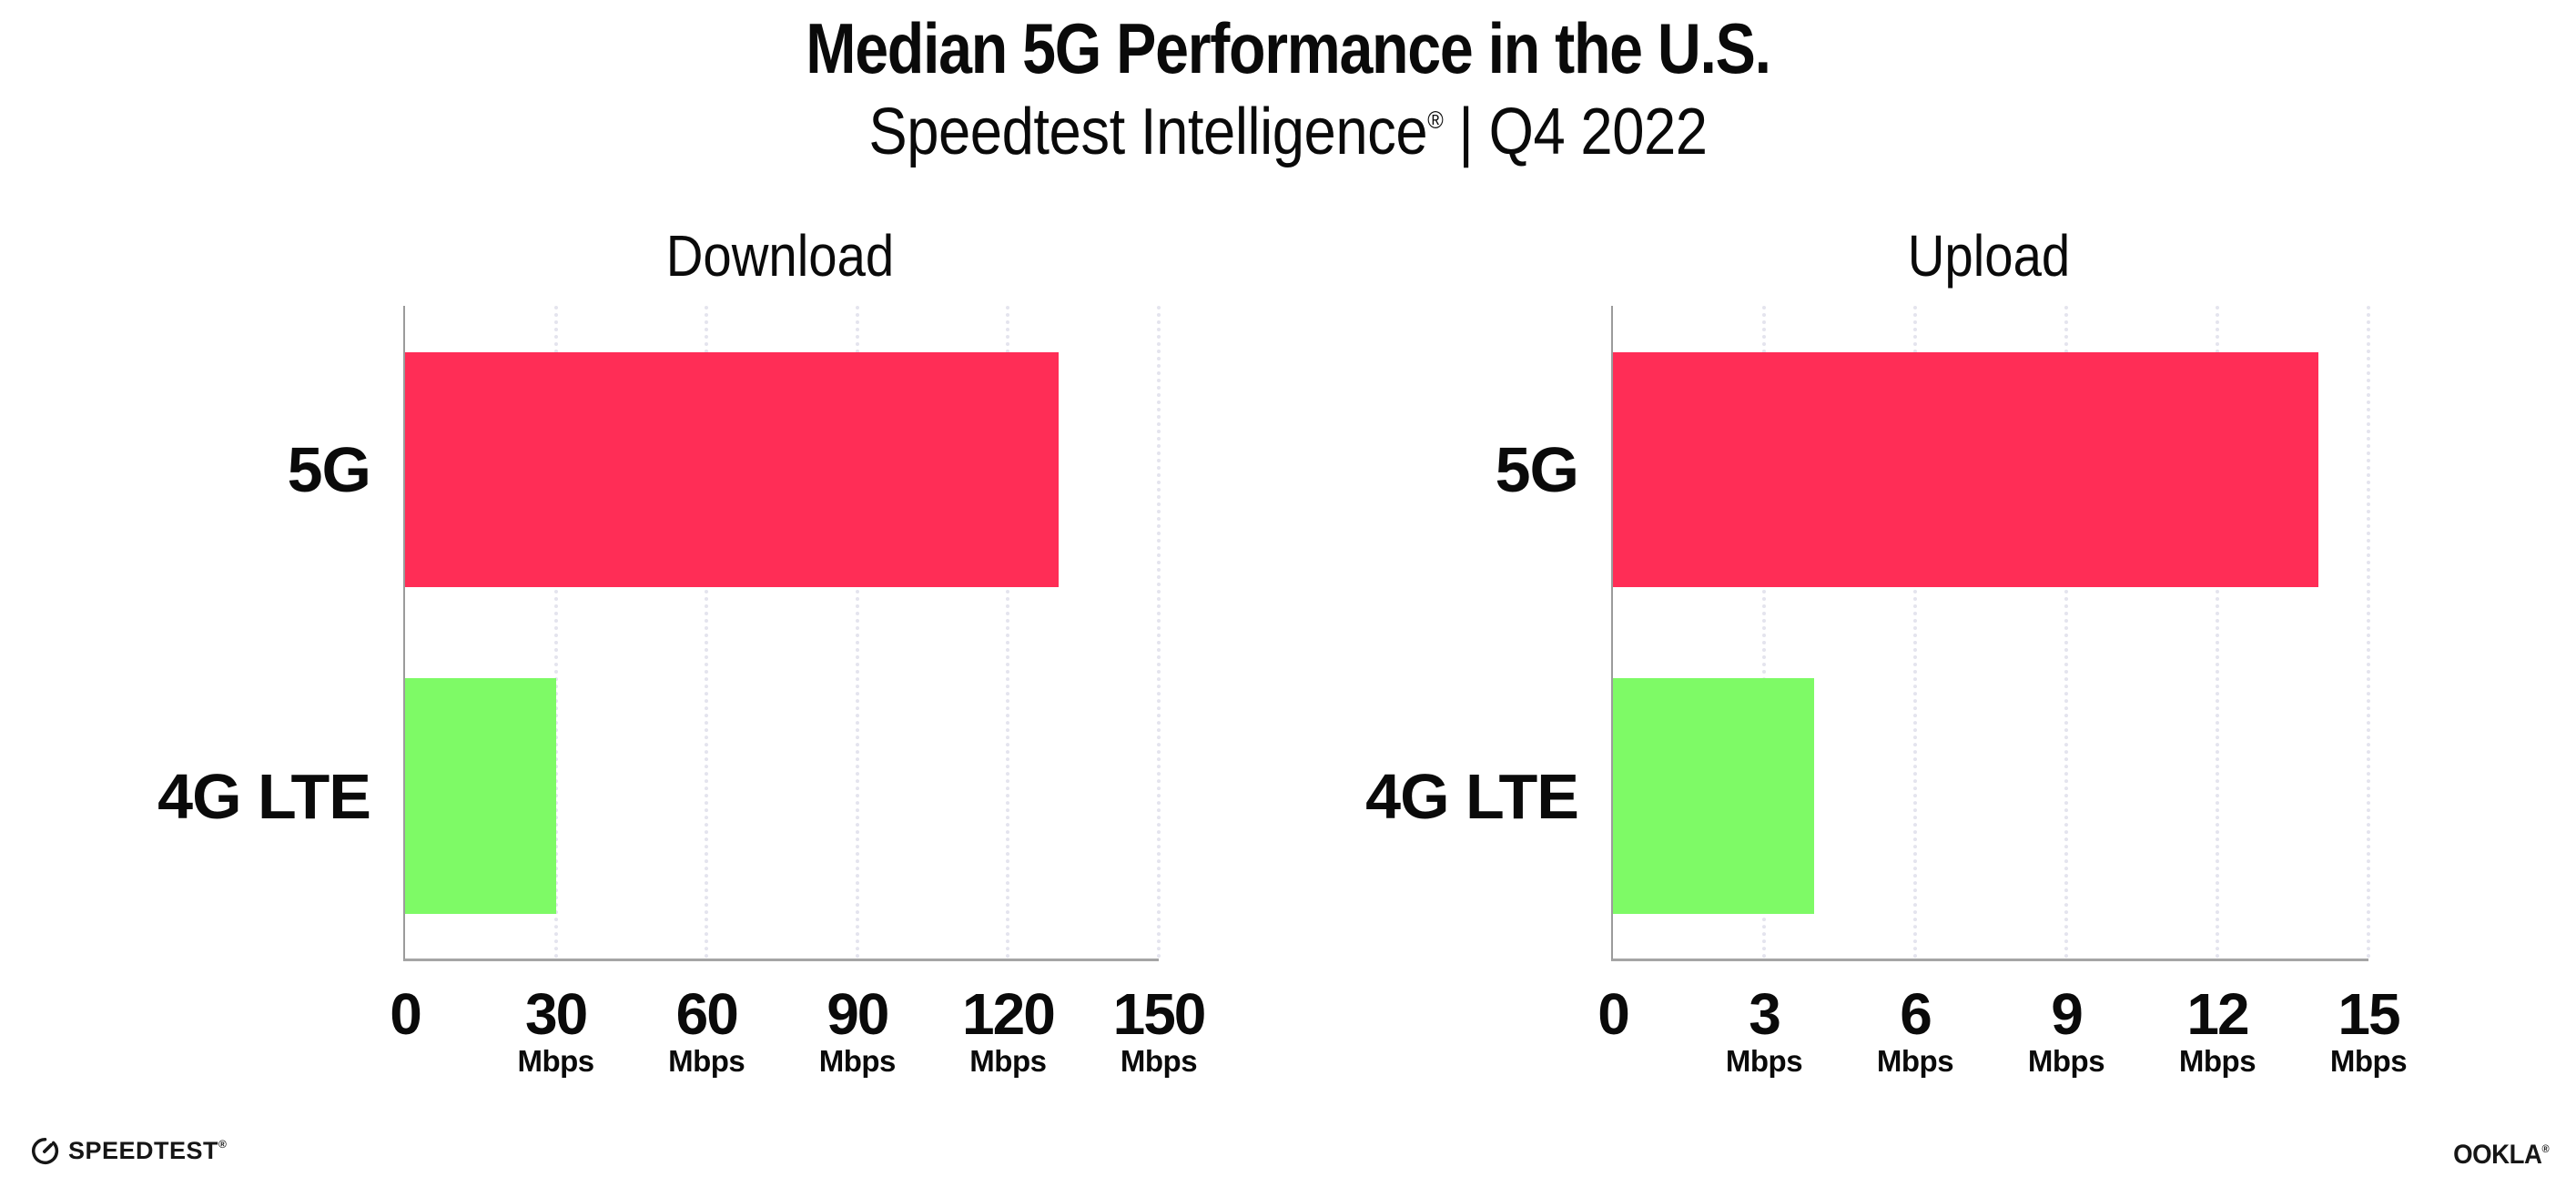 The width and height of the screenshot is (2576, 1197). I want to click on bar-4g-lte-download, so click(480, 796).